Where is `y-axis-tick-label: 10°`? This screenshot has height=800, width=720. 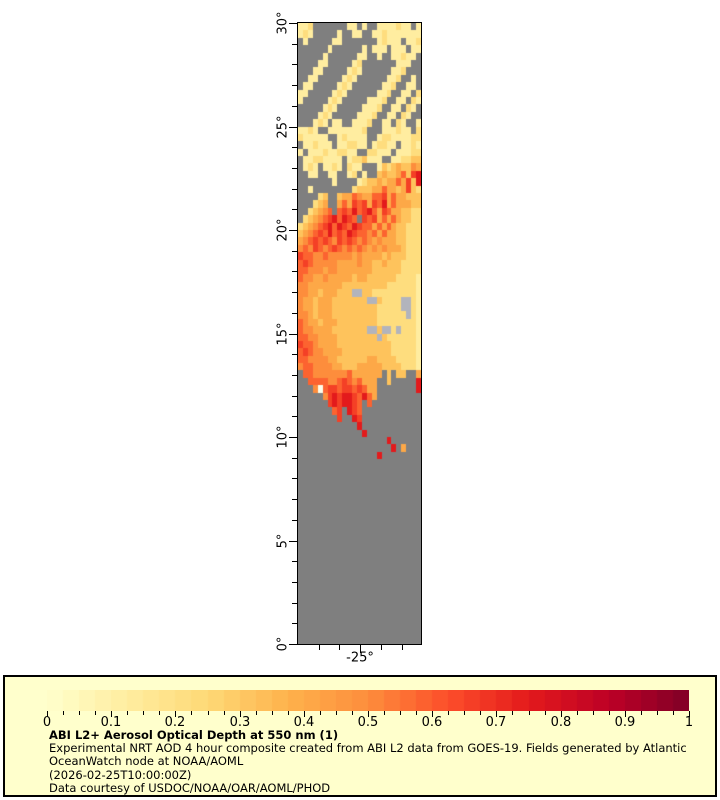 y-axis-tick-label: 10° is located at coordinates (283, 437).